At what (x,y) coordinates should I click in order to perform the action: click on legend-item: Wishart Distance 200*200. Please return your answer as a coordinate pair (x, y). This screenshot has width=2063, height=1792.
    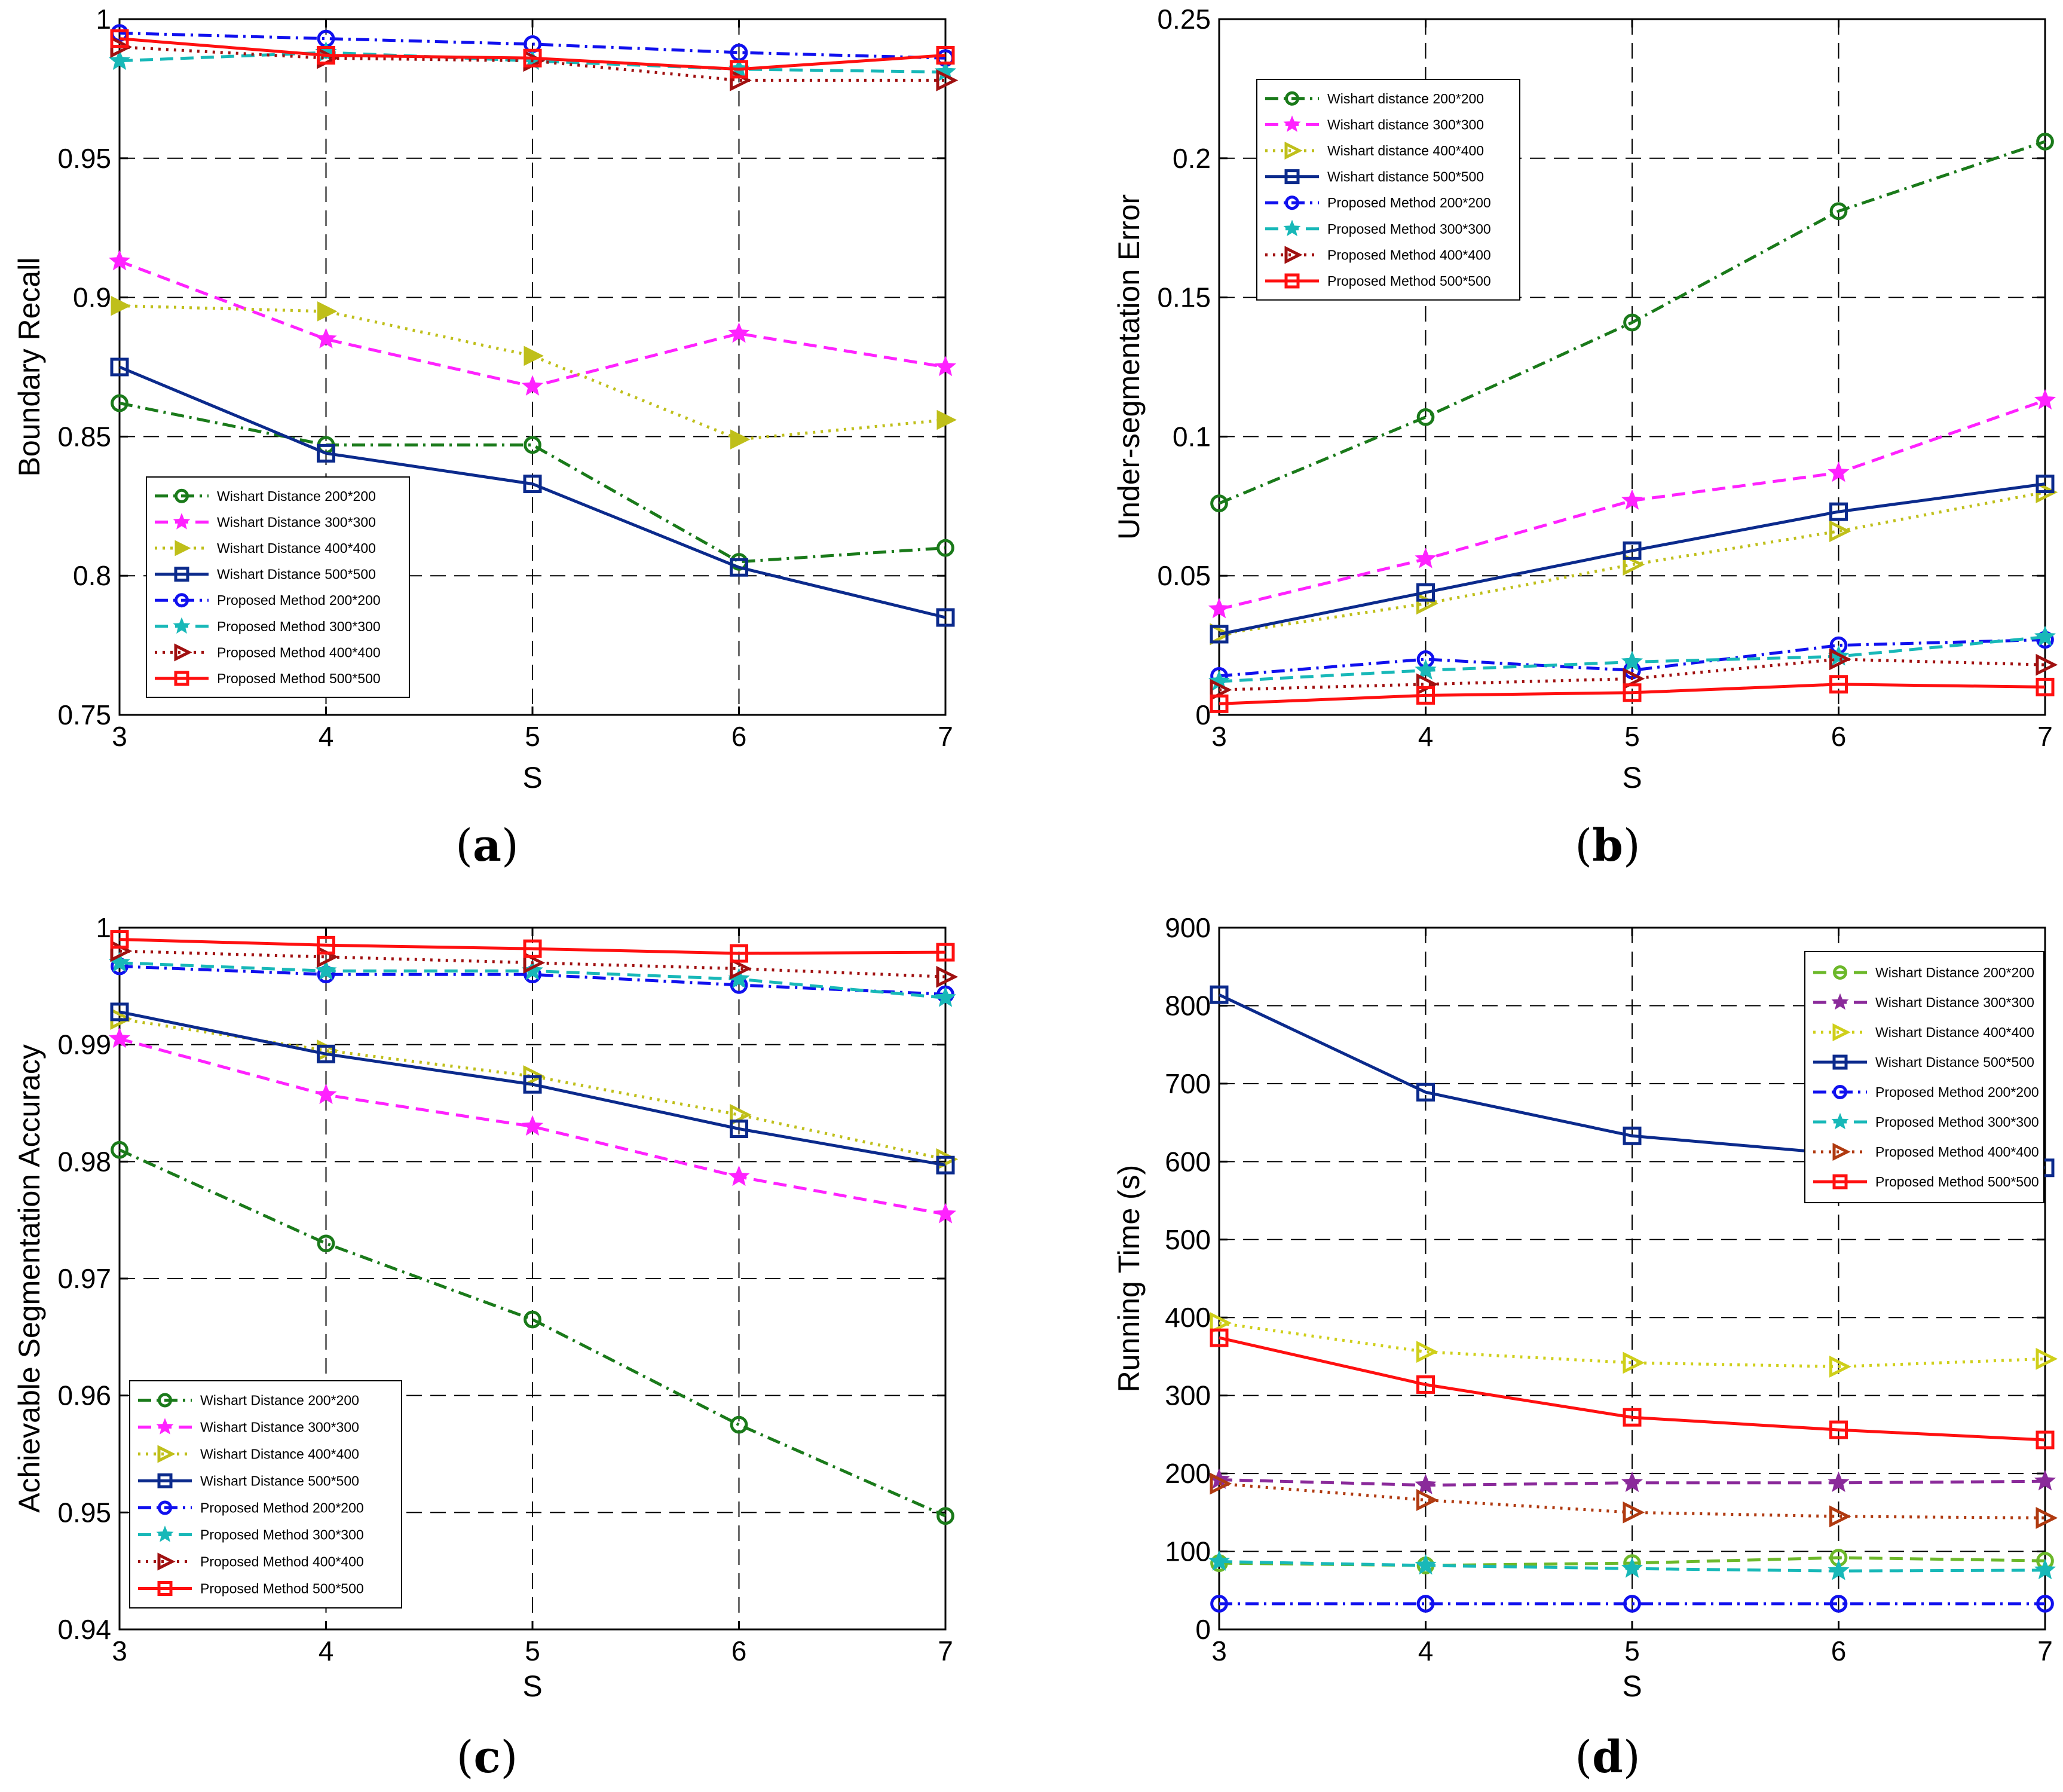
    Looking at the image, I should click on (1924, 973).